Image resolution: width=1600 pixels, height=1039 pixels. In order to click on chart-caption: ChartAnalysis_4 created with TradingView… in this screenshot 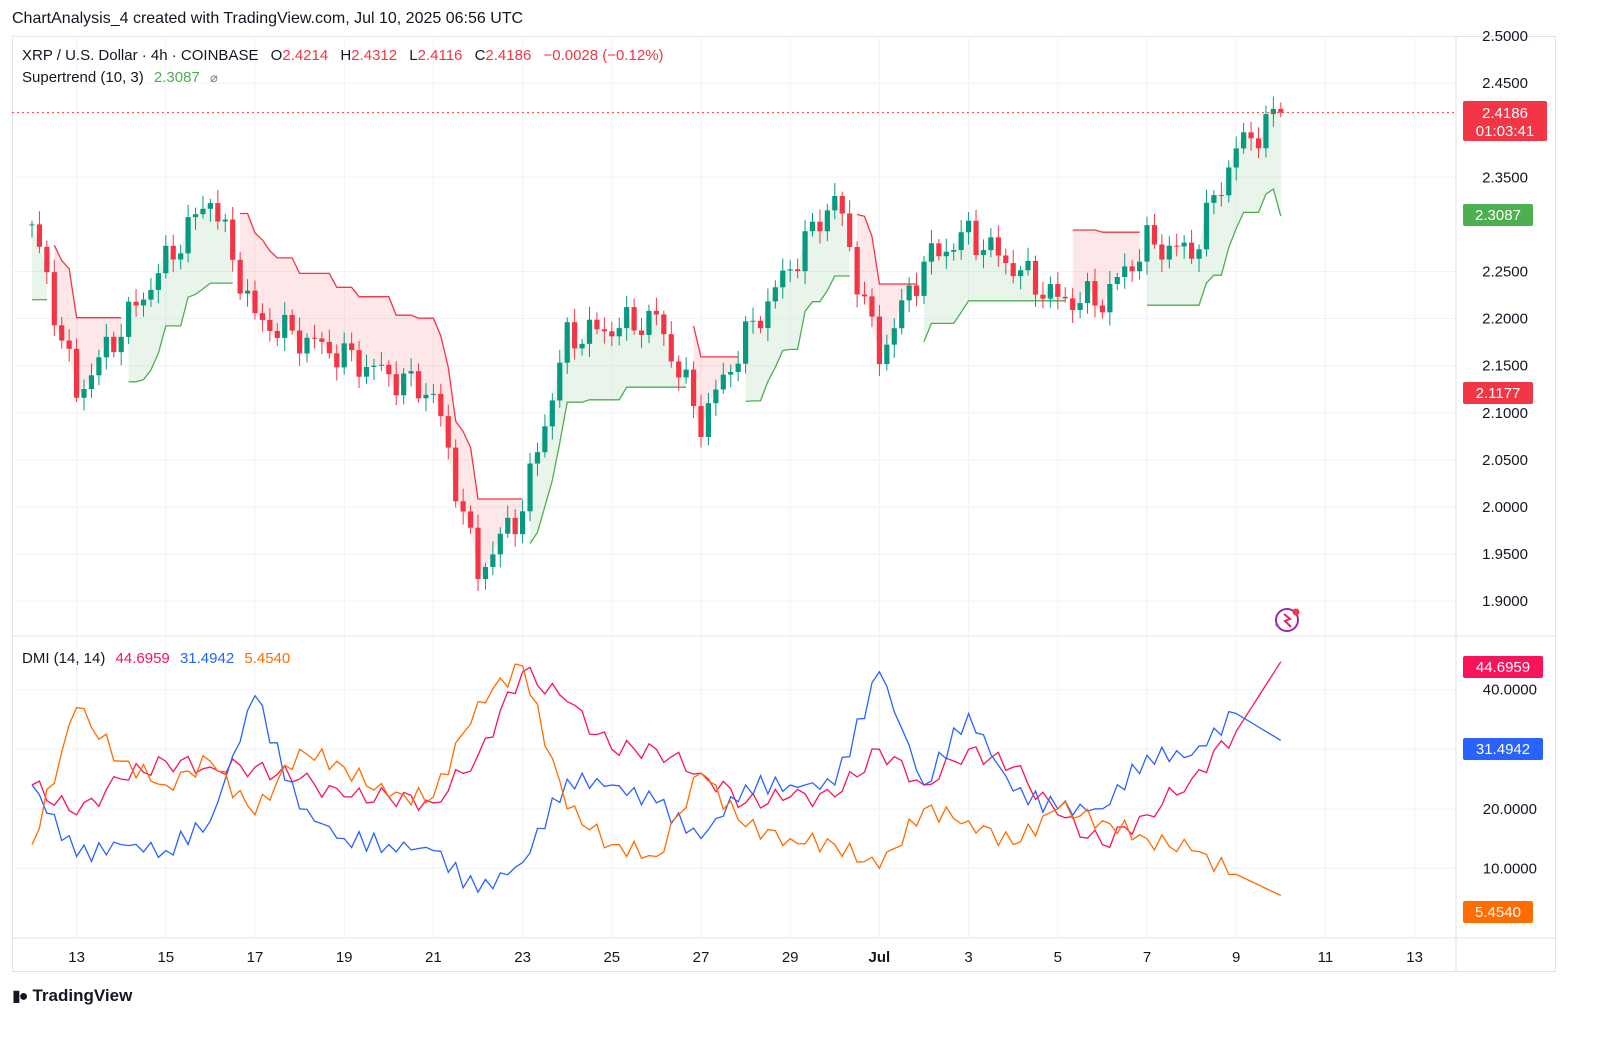, I will do `click(268, 18)`.